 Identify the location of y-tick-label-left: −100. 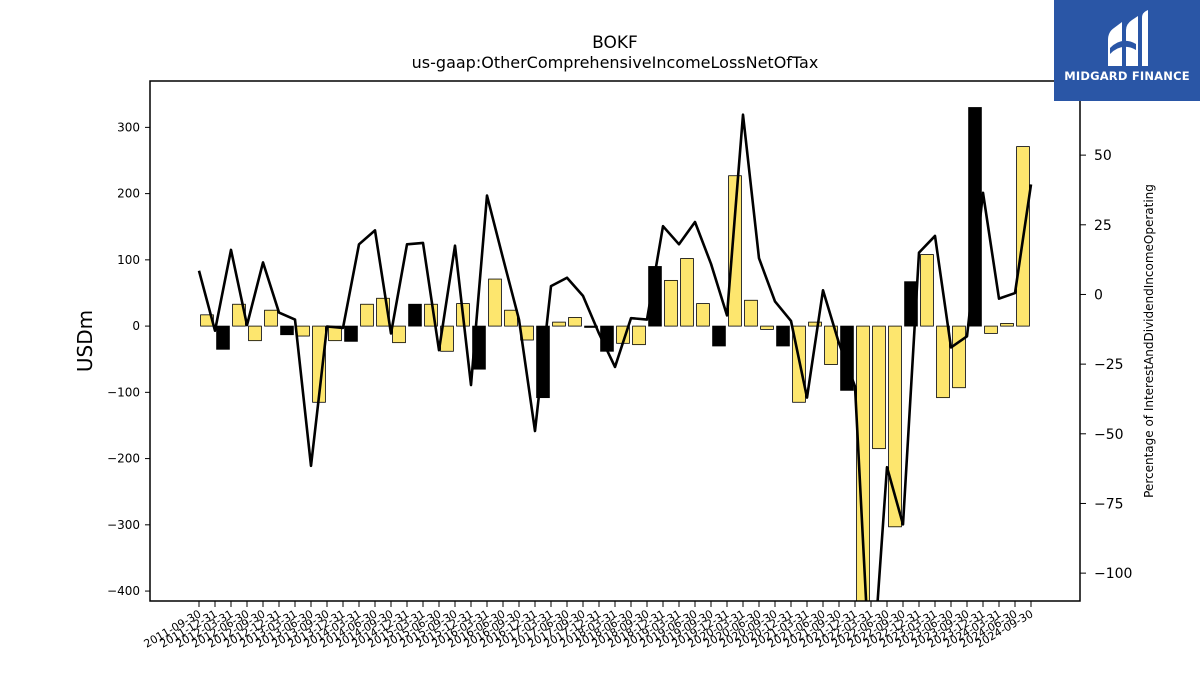
(123, 392).